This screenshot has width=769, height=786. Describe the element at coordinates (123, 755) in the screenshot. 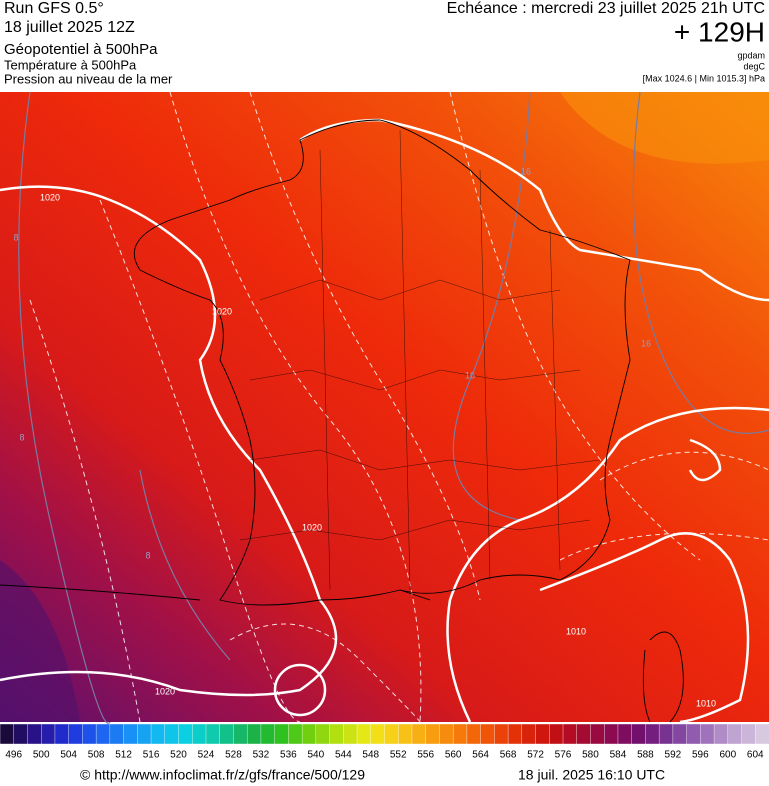

I see `colorbar-label: 512` at that location.